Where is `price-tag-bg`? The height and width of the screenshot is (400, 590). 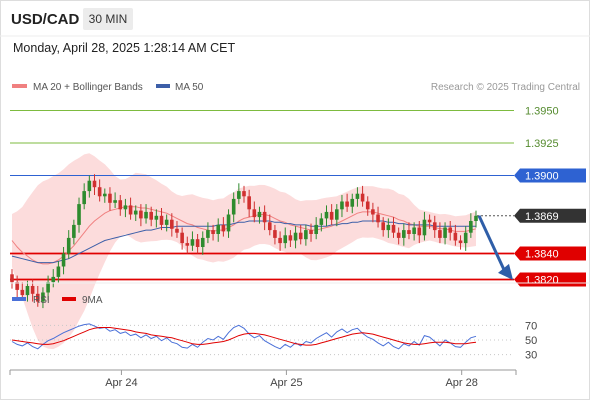 price-tag-bg is located at coordinates (550, 175).